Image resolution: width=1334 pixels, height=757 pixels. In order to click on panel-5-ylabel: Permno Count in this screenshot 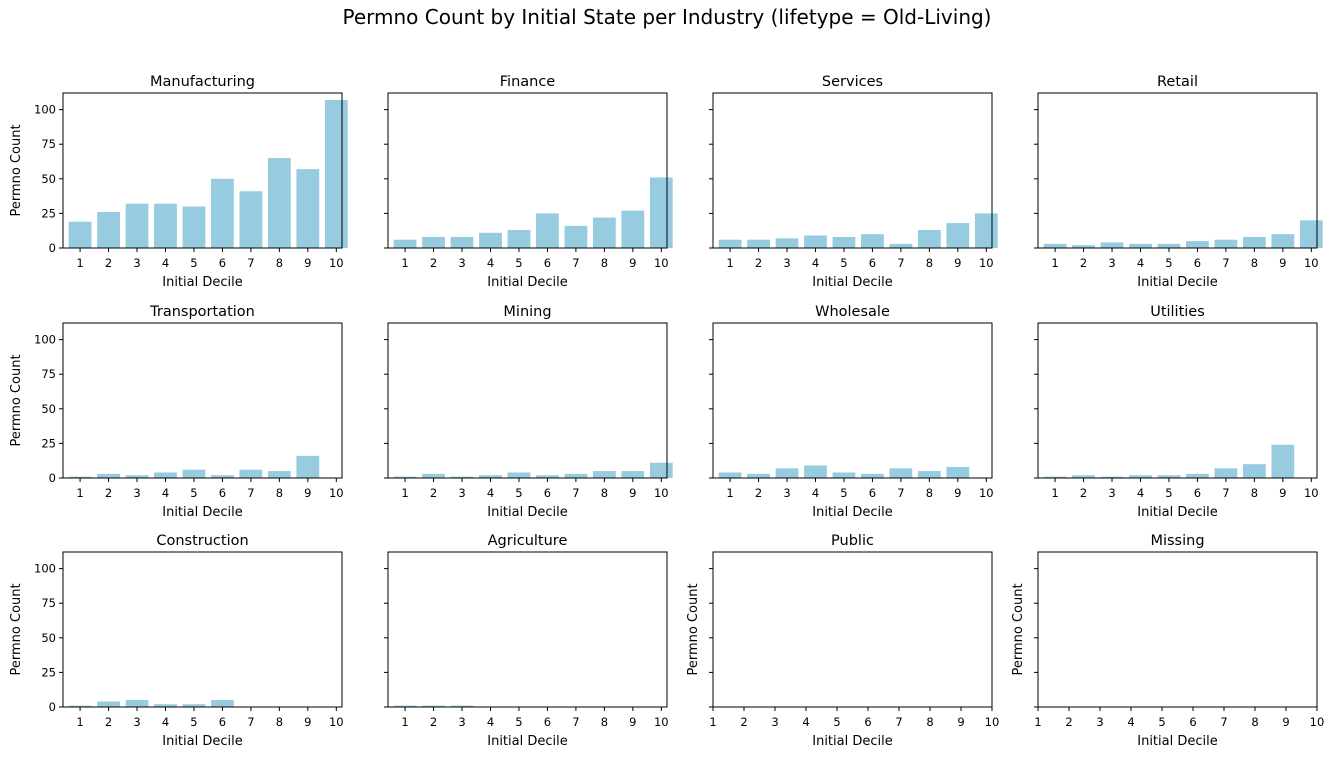, I will do `click(16, 400)`.